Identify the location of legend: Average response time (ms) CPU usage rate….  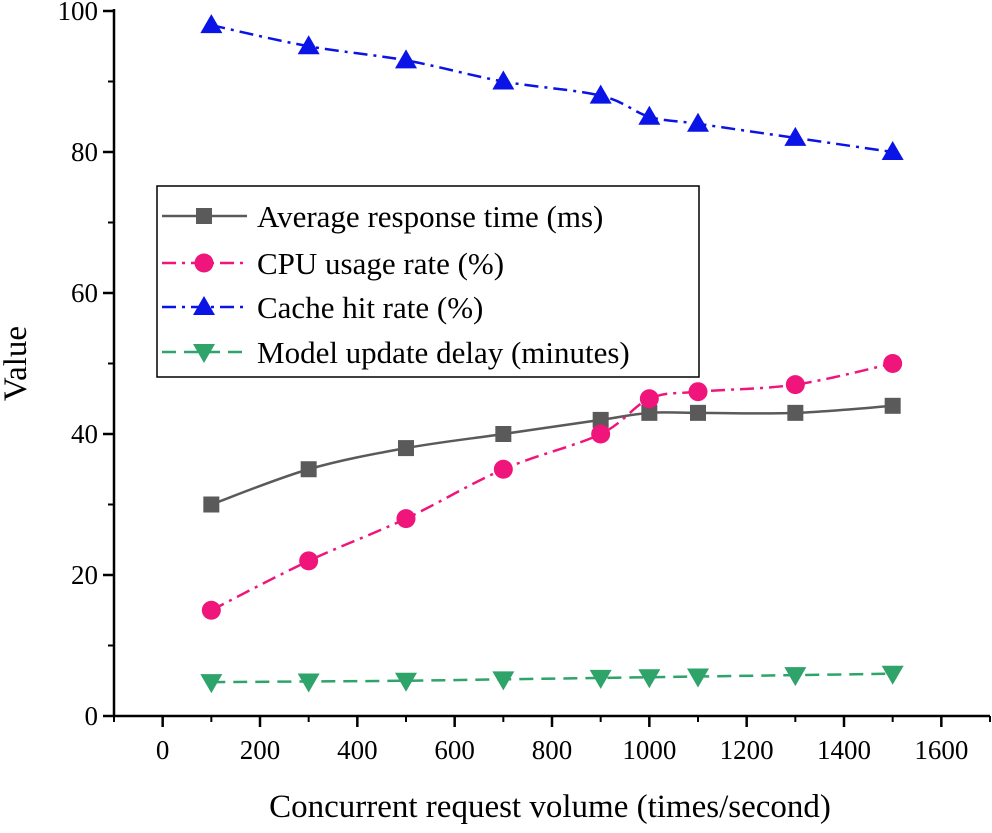
(428, 281).